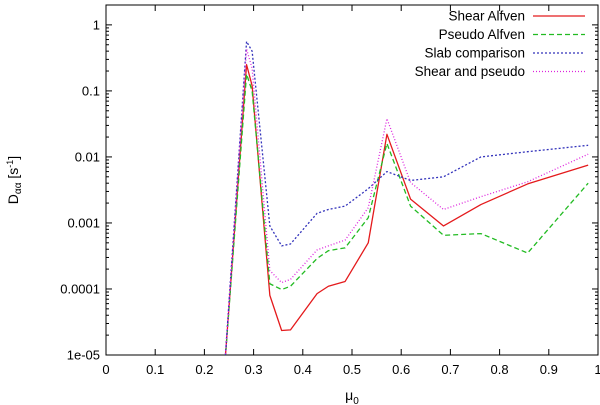  Describe the element at coordinates (14, 180) in the screenshot. I see `y-axis-label: Dαα [s-1]` at that location.